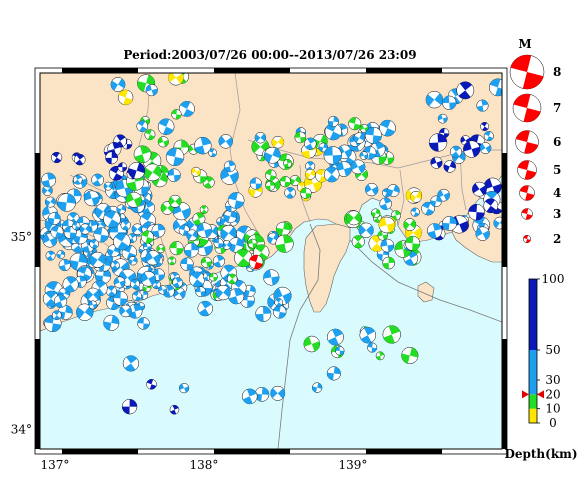 The width and height of the screenshot is (580, 500). Describe the element at coordinates (552, 409) in the screenshot. I see `depth-tick-label: 10` at that location.